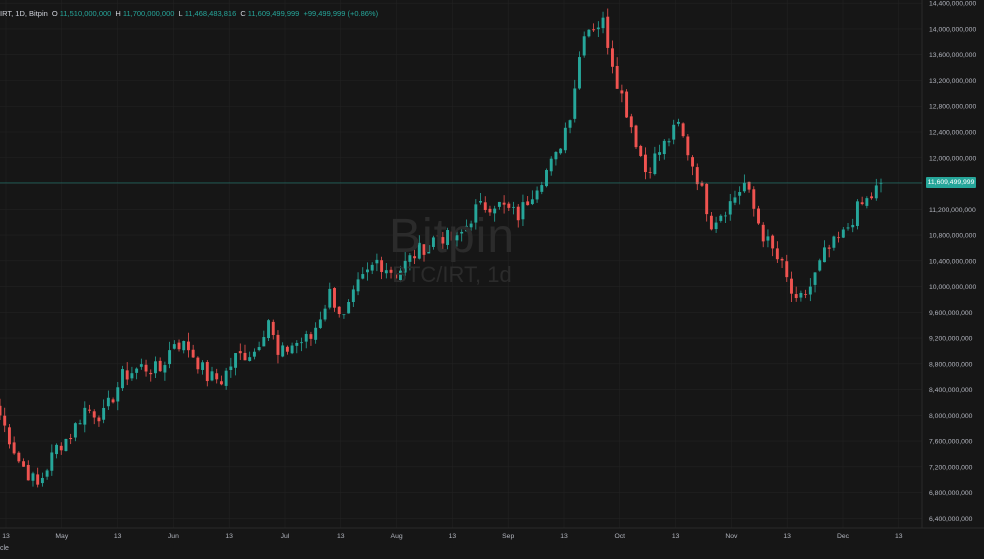 The image size is (984, 559). I want to click on watermark-title: Bitpin, so click(452, 236).